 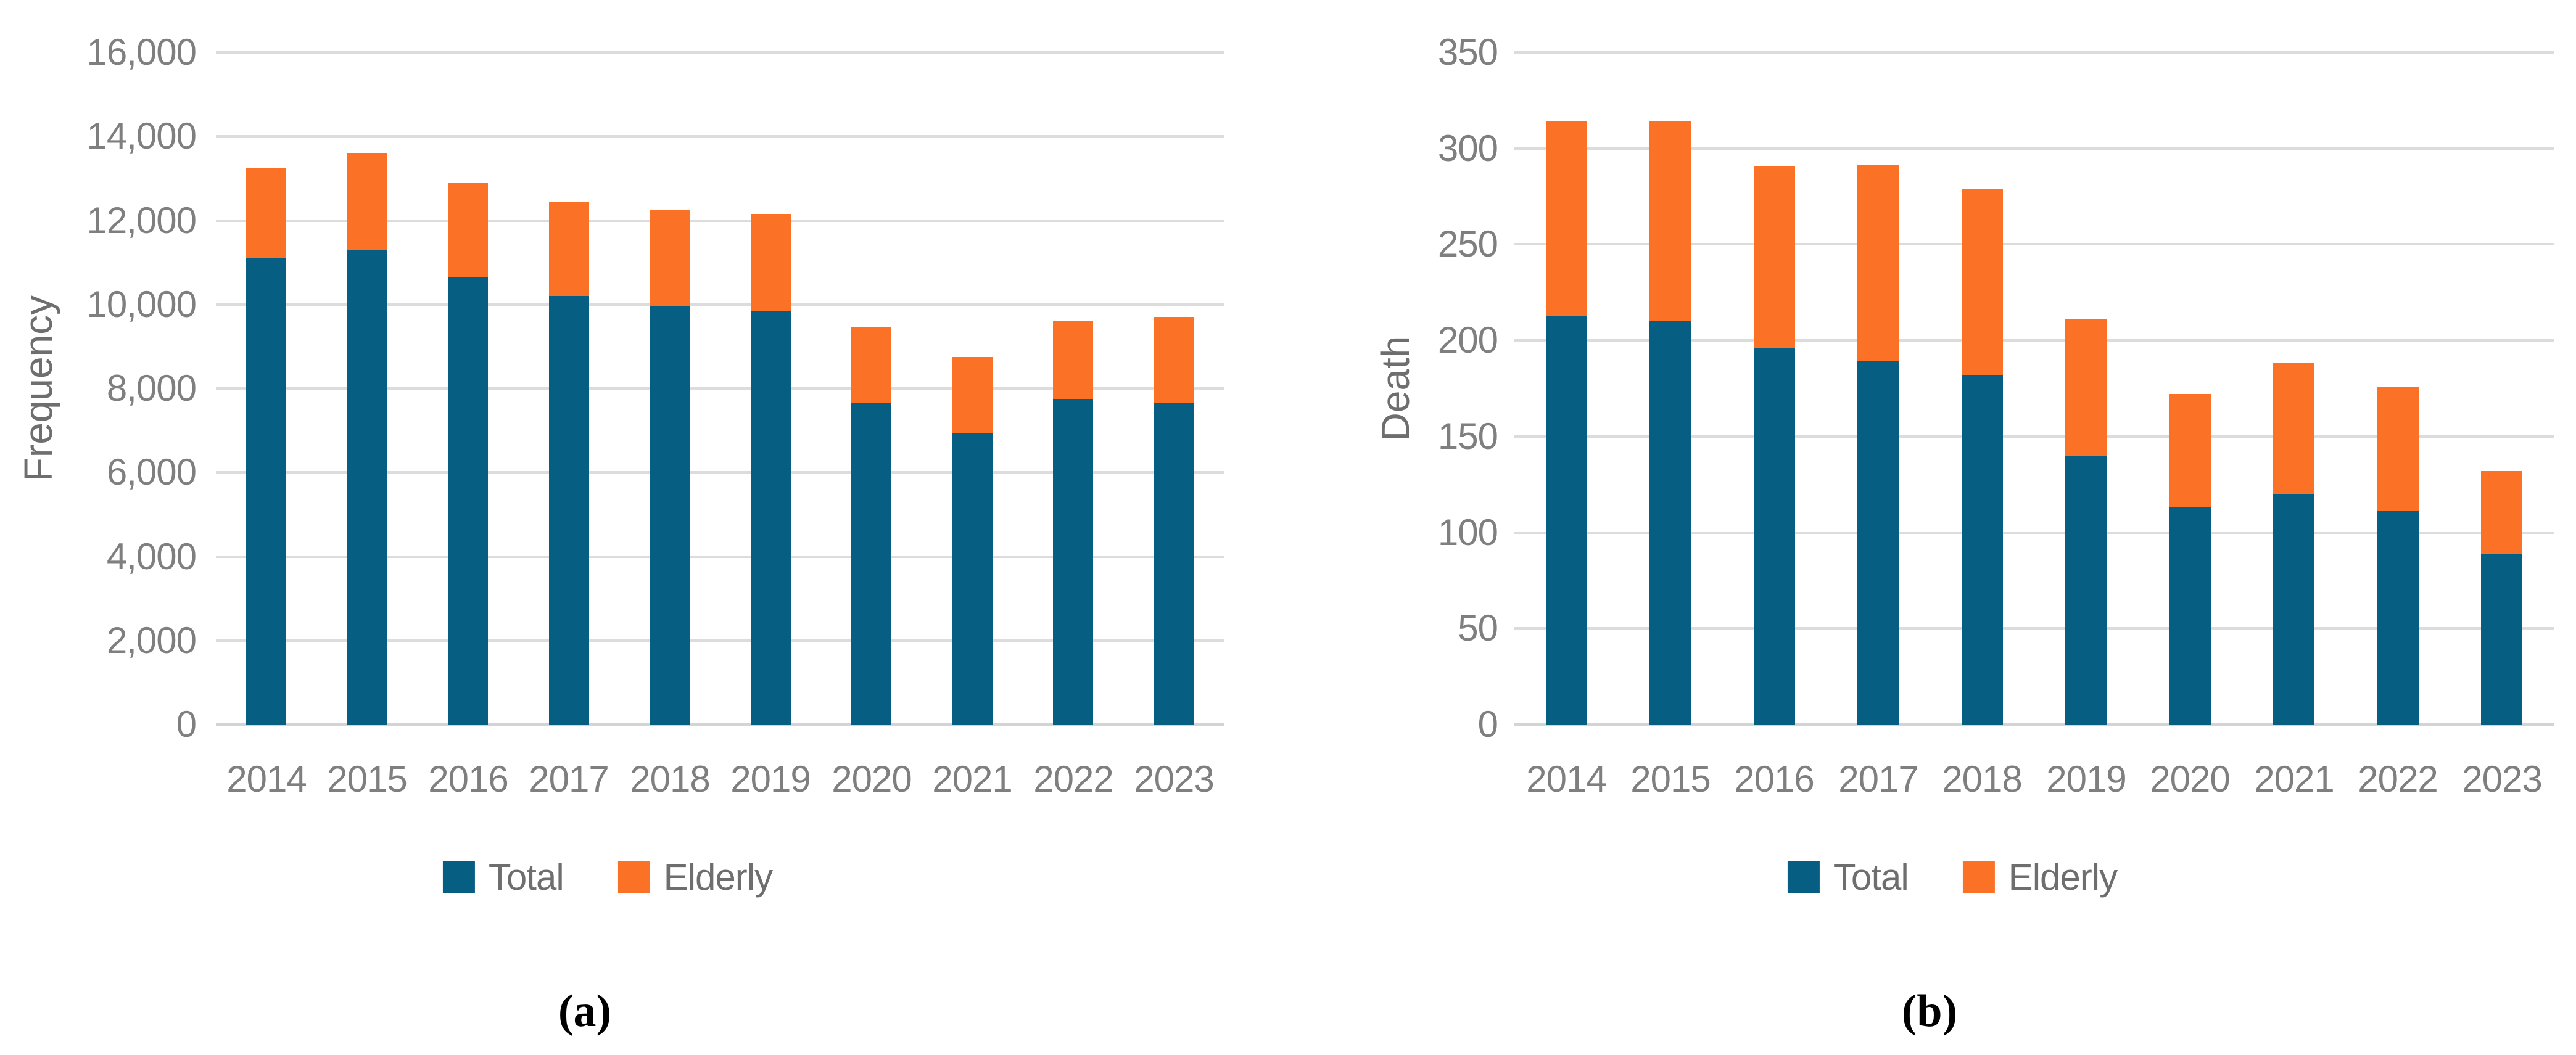 I want to click on y-axis-tick-label: 4,000, so click(x=151, y=556).